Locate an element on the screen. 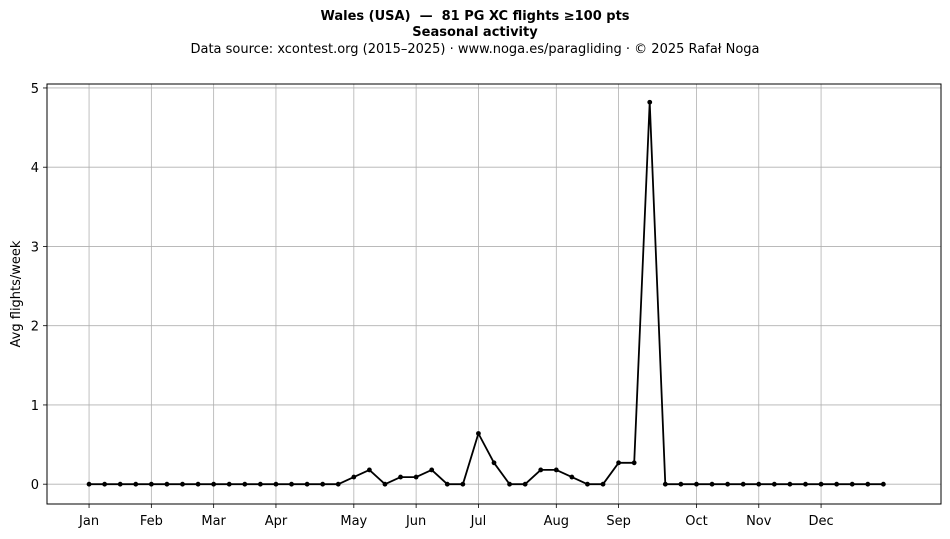 The width and height of the screenshot is (950, 539). x-tick-label: Mar is located at coordinates (213, 521).